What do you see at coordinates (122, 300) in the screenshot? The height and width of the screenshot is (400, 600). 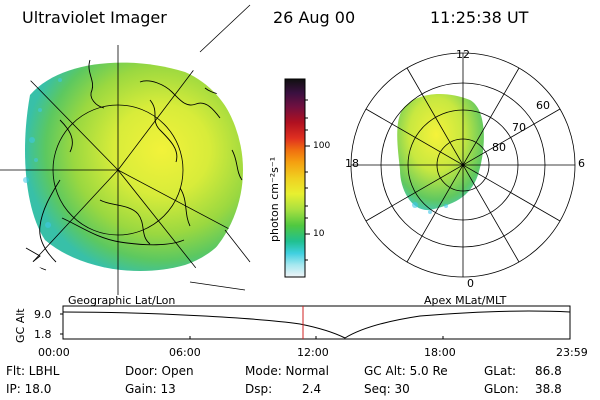 I see `left-panel-caption: Geographic Lat/Lon` at bounding box center [122, 300].